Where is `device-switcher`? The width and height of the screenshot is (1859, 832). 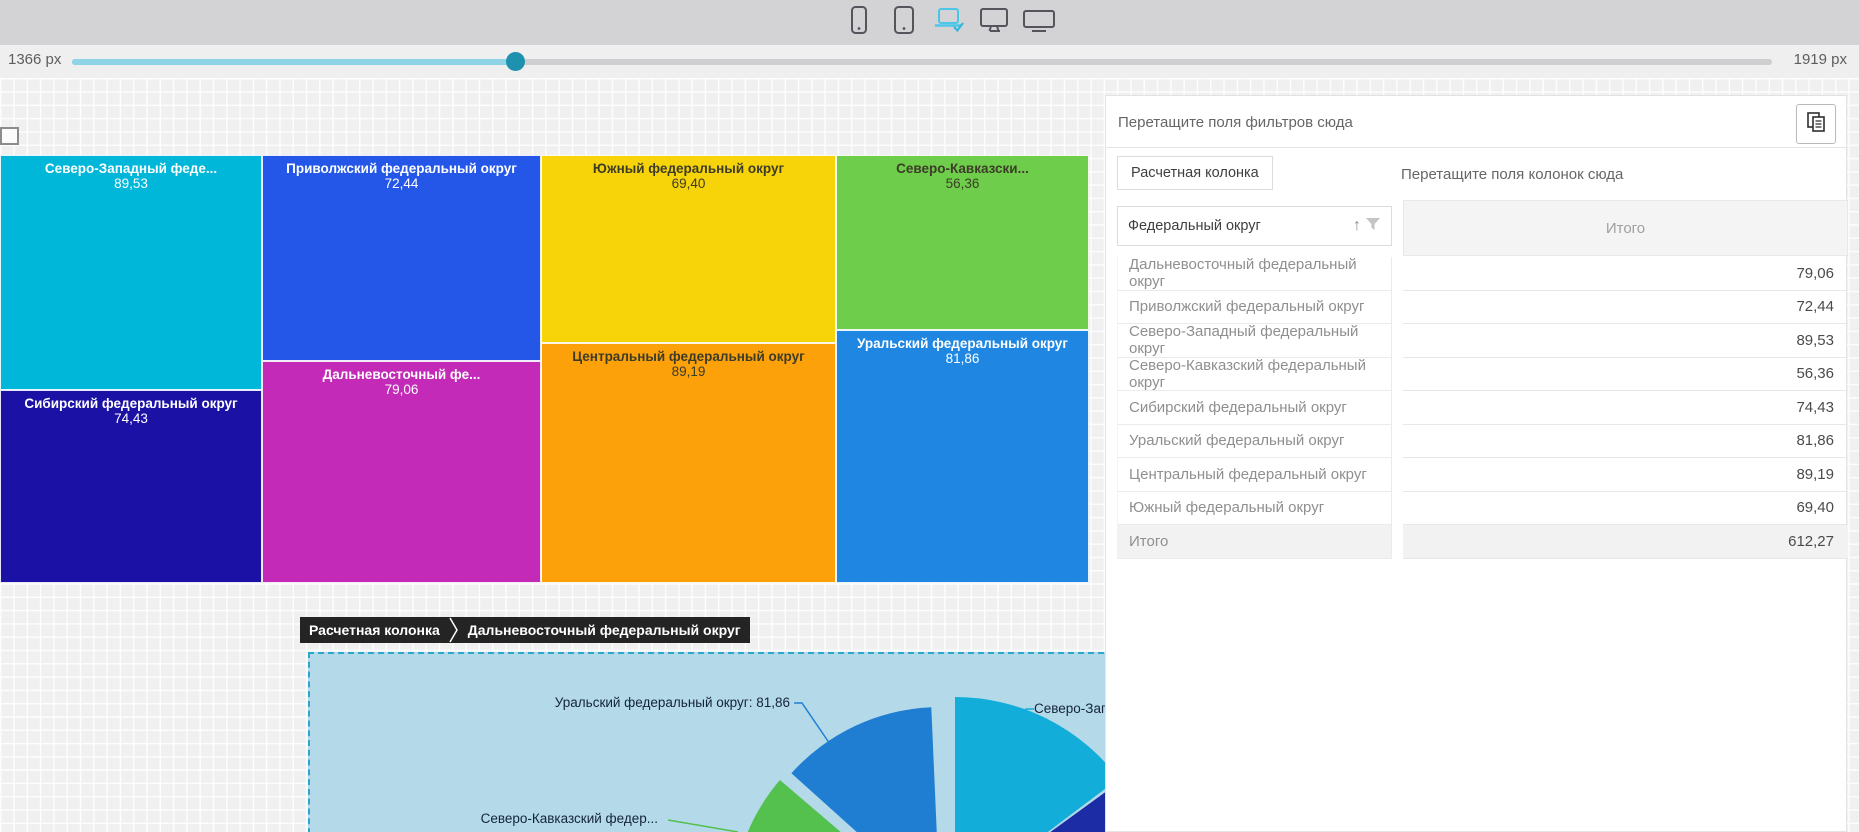 device-switcher is located at coordinates (950, 22).